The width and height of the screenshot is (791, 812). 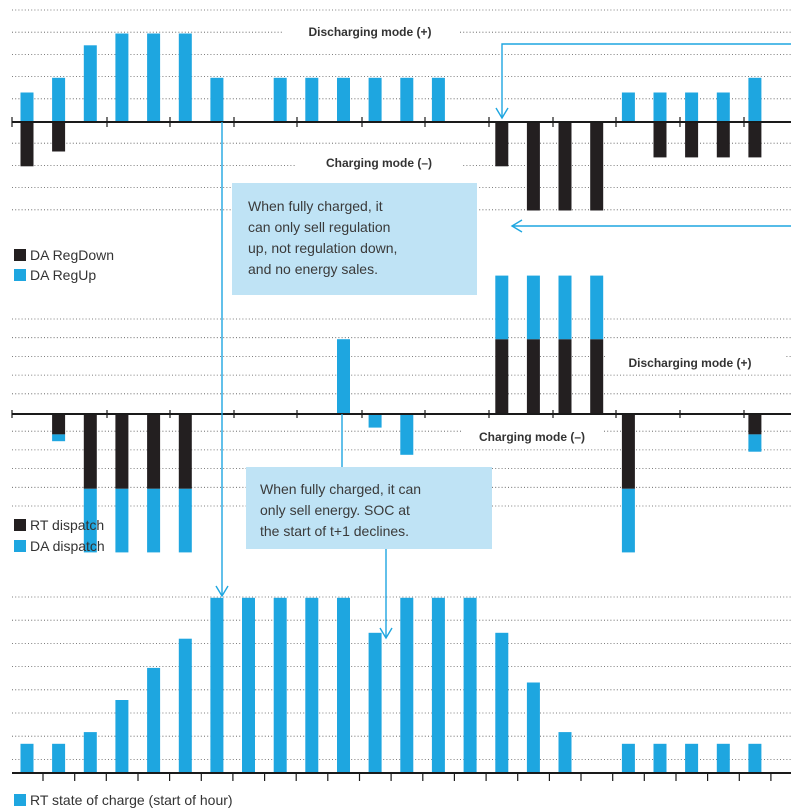 I want to click on bar-da-regup-h10, so click(x=312, y=100).